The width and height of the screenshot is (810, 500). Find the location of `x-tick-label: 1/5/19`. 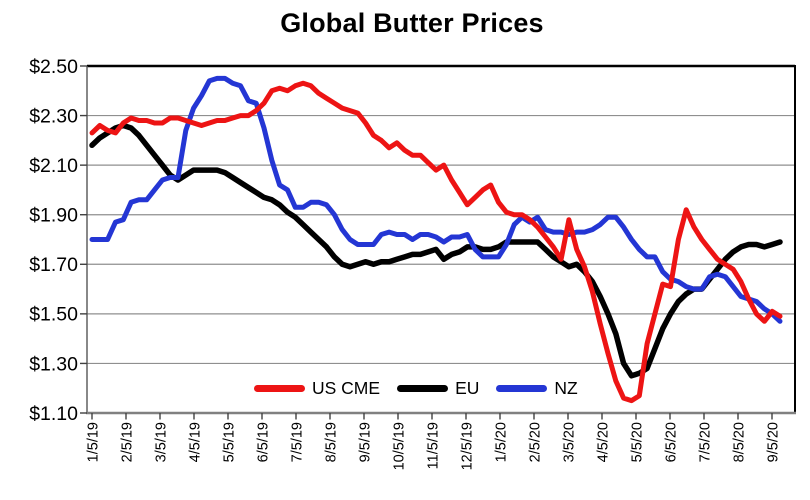

x-tick-label: 1/5/19 is located at coordinates (94, 442).